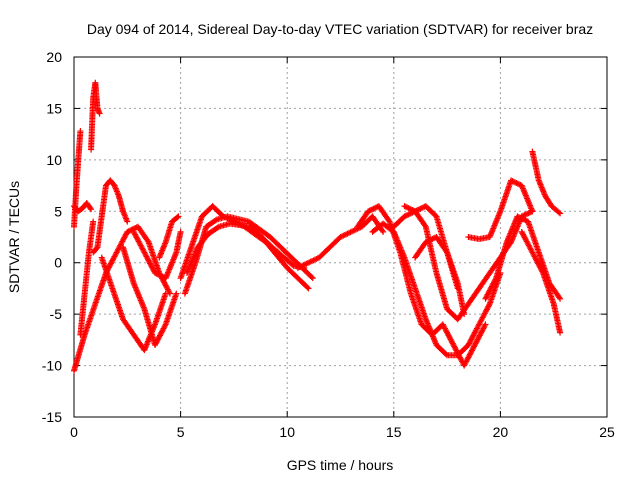 The height and width of the screenshot is (480, 640). I want to click on x-tick-label: 10, so click(287, 432).